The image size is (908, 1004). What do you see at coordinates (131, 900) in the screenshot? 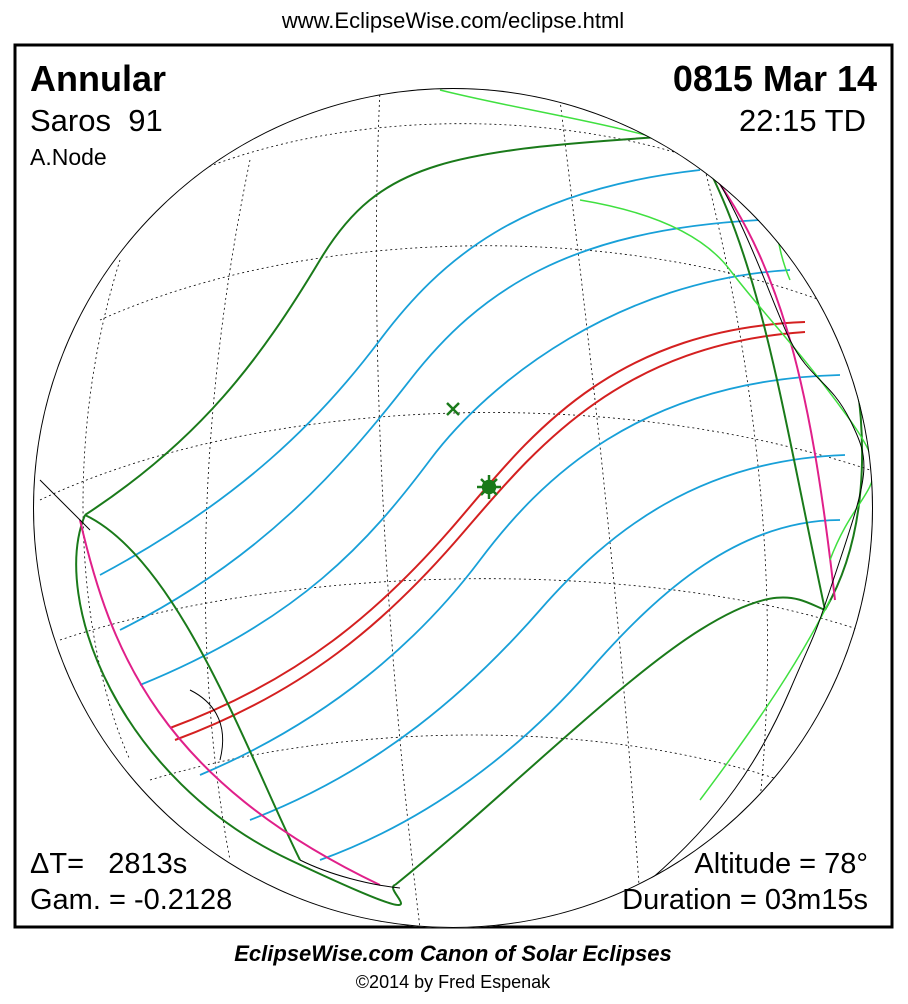
I see `gamma: Gam. = -0.2128` at bounding box center [131, 900].